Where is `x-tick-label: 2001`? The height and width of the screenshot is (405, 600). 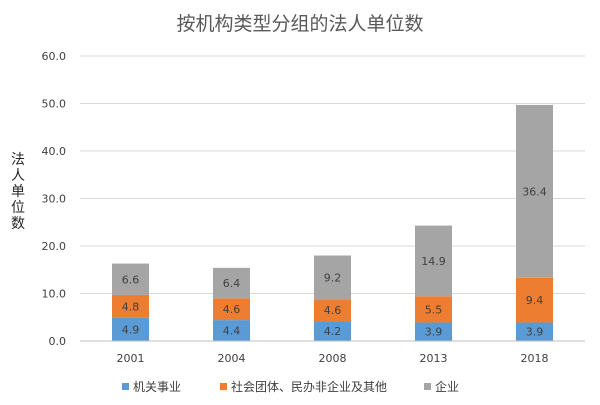
x-tick-label: 2001 is located at coordinates (131, 358).